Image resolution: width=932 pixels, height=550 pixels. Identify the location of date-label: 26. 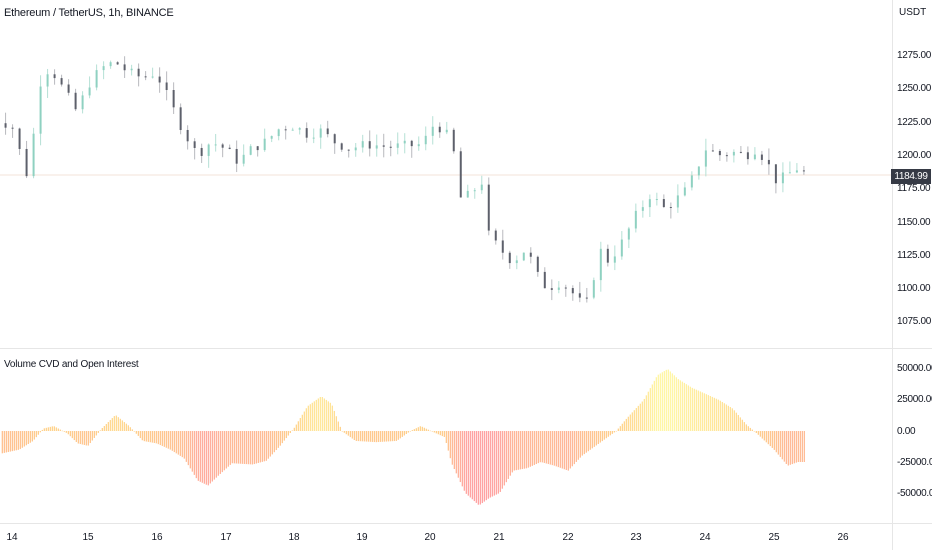
(843, 537).